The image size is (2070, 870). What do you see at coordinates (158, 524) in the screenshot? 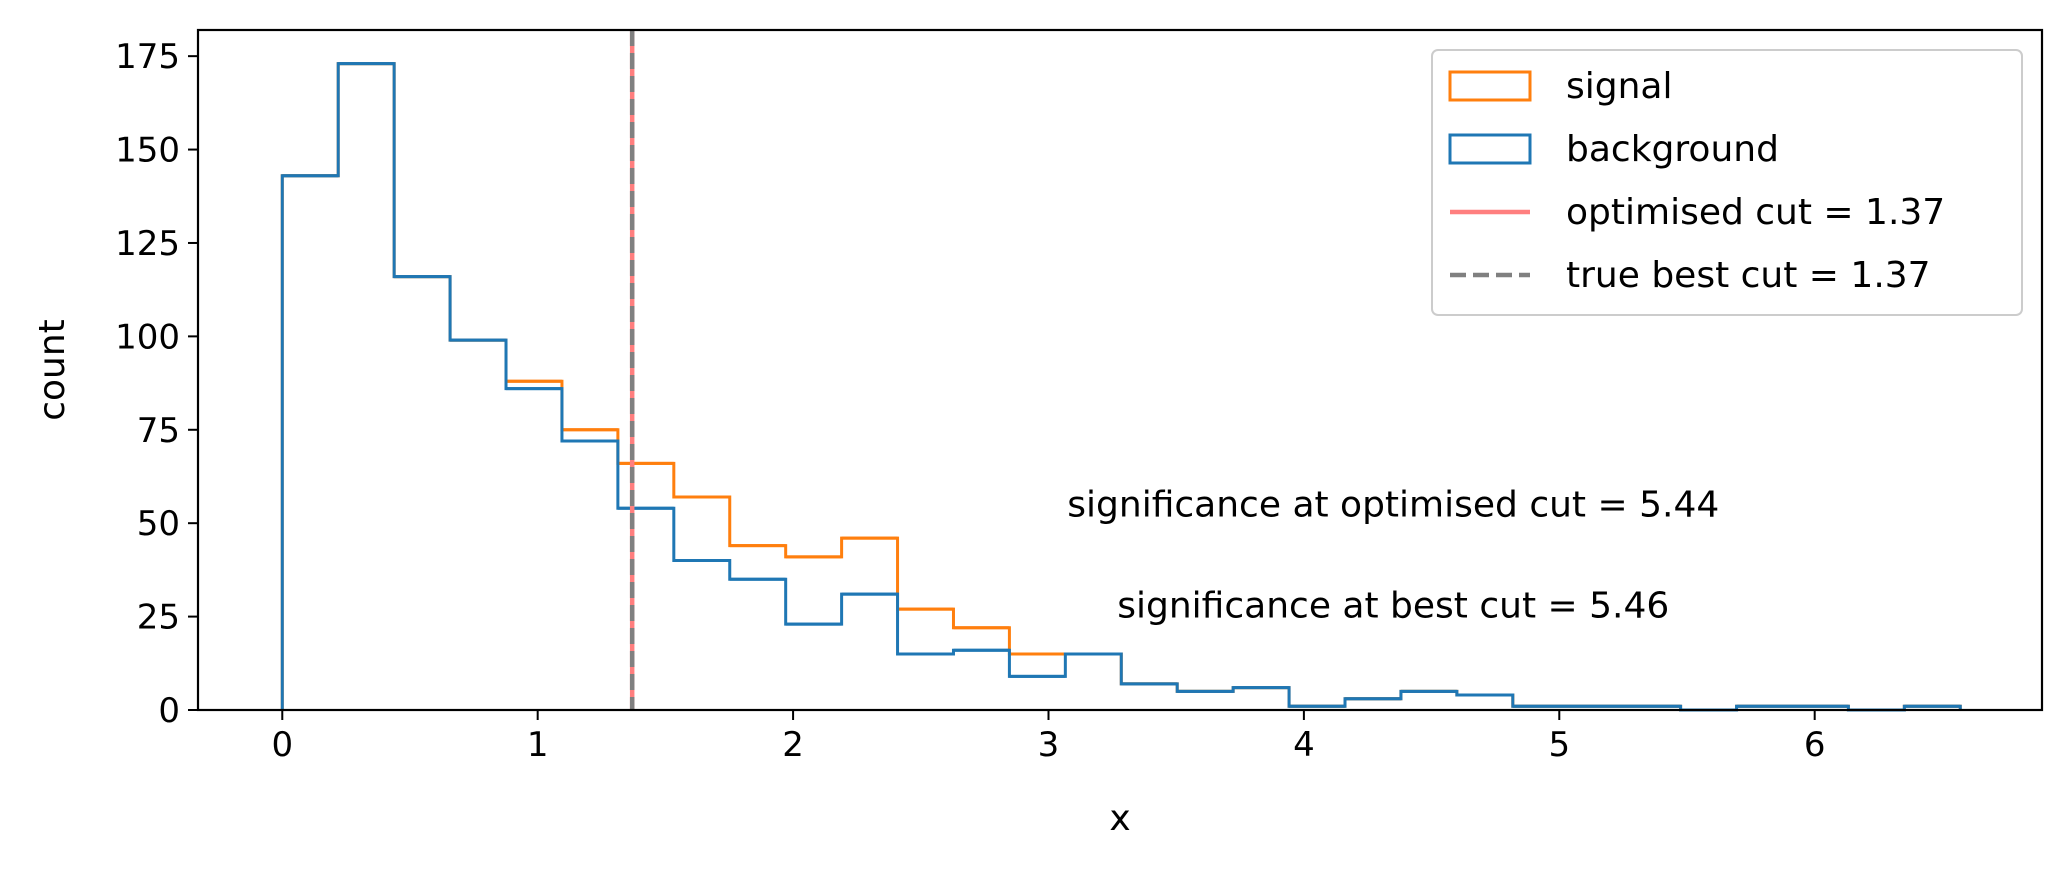
I see `y-tick-label-50: 50` at bounding box center [158, 524].